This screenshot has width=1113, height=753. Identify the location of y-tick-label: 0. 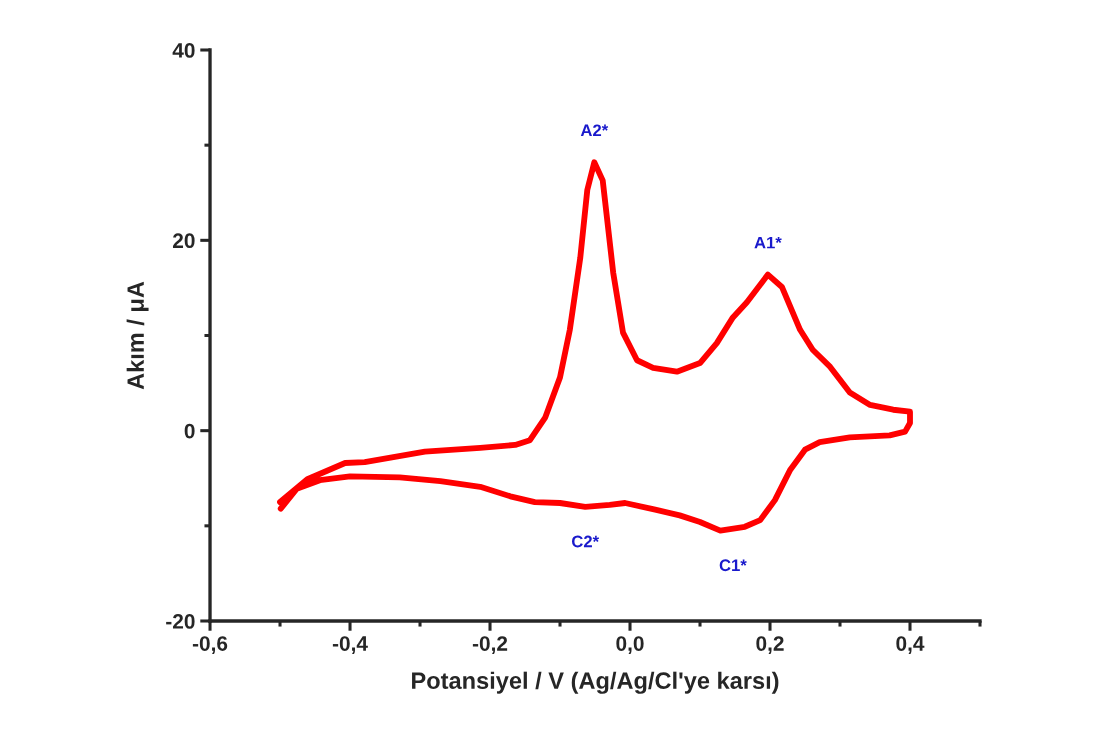
(189, 431).